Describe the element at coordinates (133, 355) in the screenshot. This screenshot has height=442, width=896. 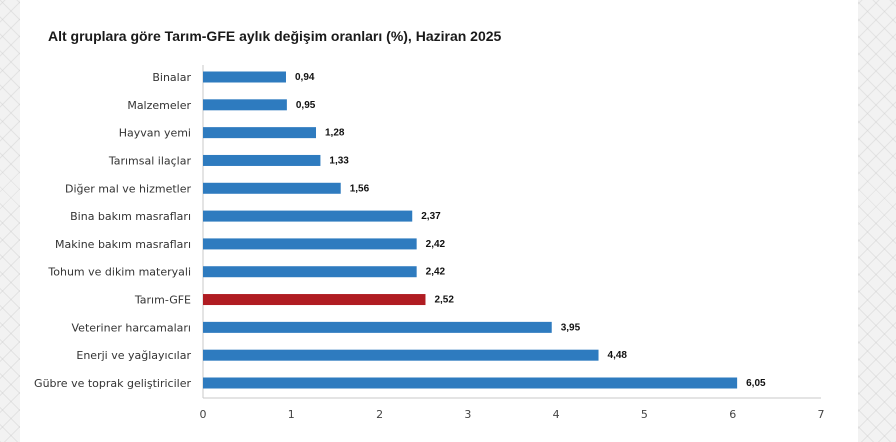
I see `category-label: Enerji ve yağlayıcılar` at that location.